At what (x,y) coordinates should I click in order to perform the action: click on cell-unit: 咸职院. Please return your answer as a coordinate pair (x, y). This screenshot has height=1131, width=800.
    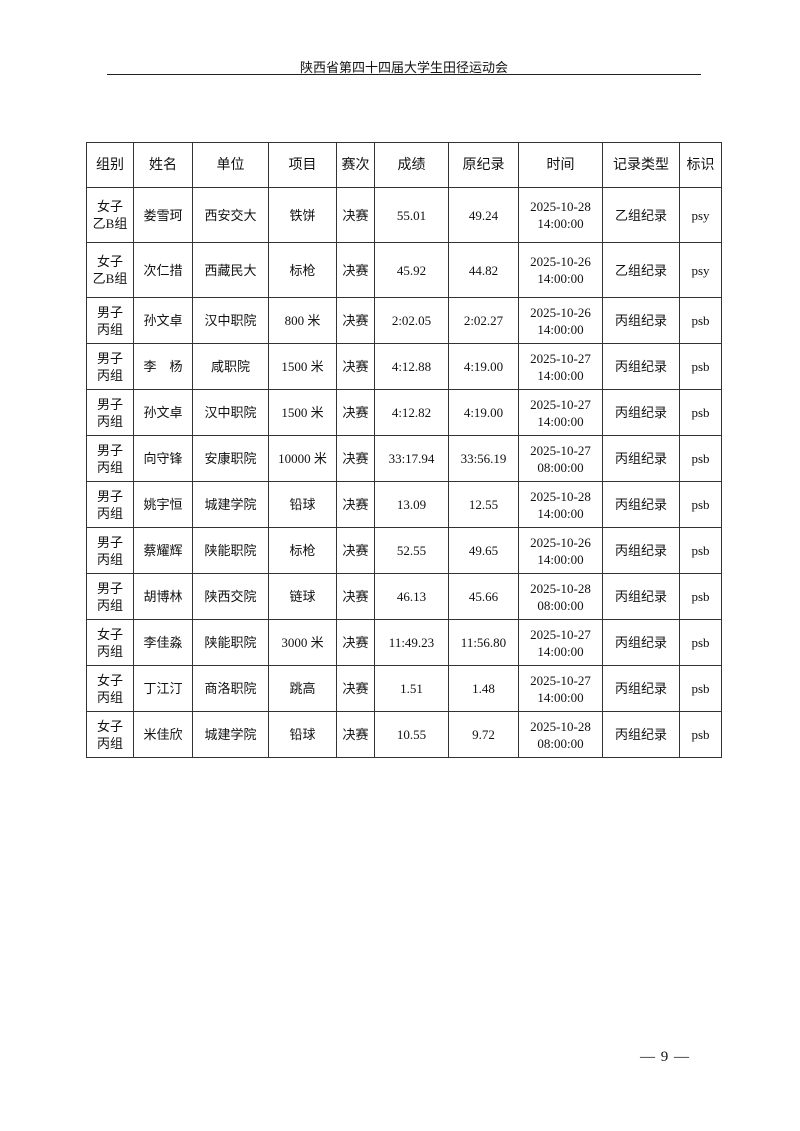
    Looking at the image, I should click on (230, 366).